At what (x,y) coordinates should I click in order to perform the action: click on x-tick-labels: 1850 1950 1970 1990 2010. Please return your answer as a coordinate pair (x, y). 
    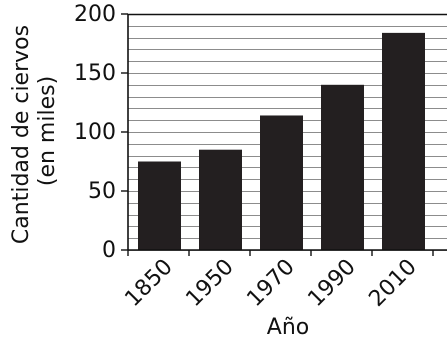
    Looking at the image, I should click on (270, 283).